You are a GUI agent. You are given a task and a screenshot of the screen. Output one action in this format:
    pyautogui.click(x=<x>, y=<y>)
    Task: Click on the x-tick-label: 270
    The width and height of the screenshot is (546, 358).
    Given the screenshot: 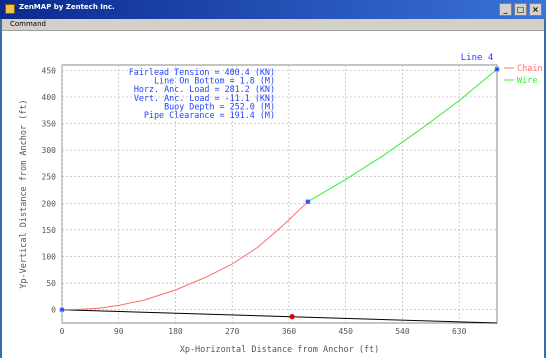 What is the action you would take?
    pyautogui.click(x=232, y=331)
    